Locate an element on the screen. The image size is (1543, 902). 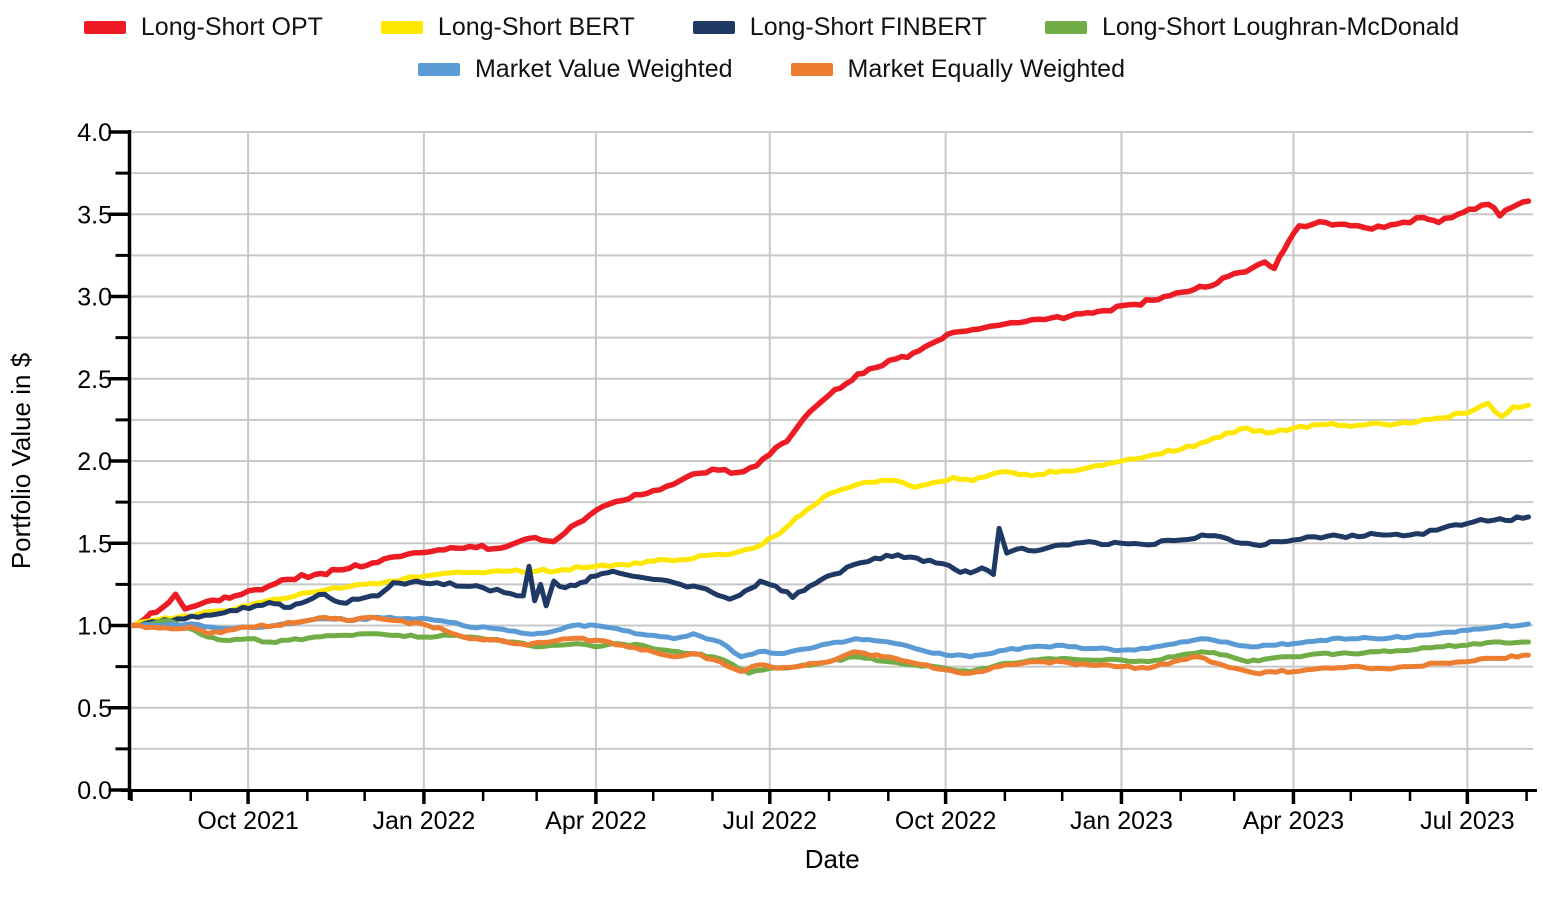
series-line-long-short-finbert is located at coordinates (830, 571).